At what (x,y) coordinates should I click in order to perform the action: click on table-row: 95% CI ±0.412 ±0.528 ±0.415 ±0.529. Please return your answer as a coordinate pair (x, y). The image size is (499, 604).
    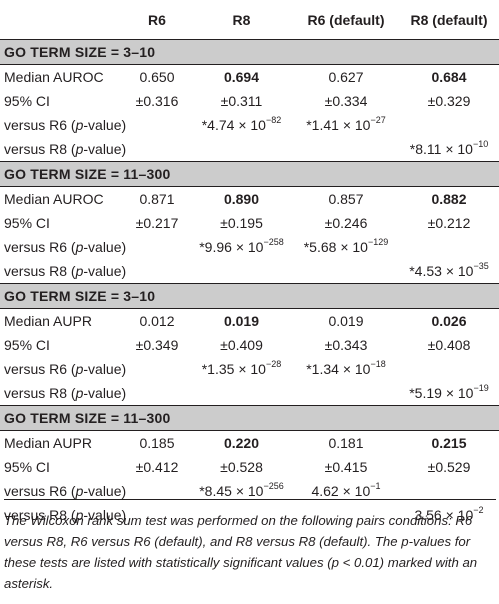
    Looking at the image, I should click on (249, 467).